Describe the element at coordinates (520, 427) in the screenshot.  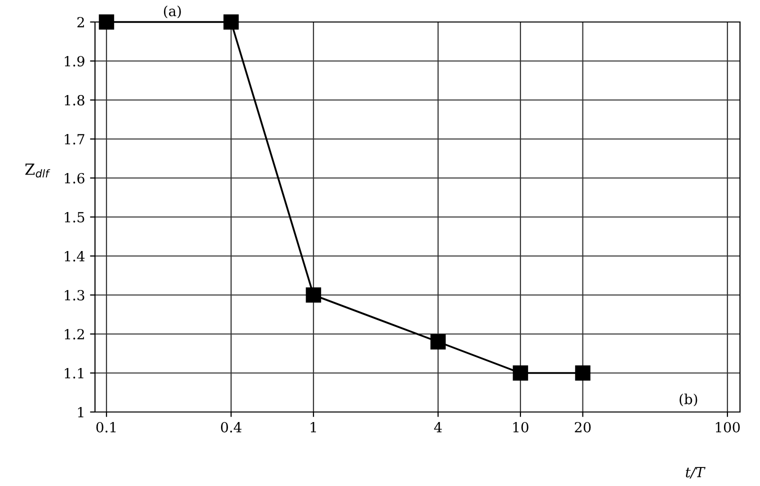
I see `x-tick-label: 10` at that location.